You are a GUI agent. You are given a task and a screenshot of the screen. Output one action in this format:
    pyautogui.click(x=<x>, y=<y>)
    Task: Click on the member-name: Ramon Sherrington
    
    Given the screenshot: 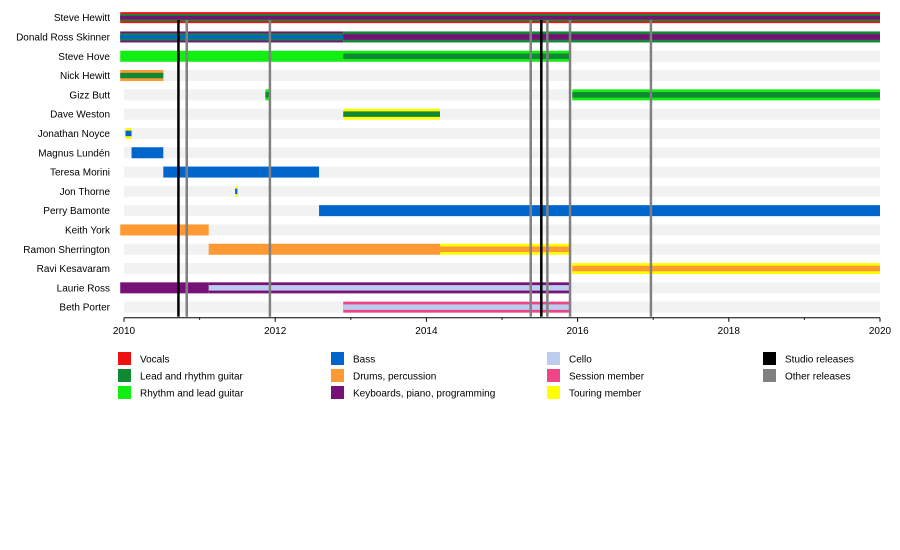 What is the action you would take?
    pyautogui.click(x=66, y=250)
    